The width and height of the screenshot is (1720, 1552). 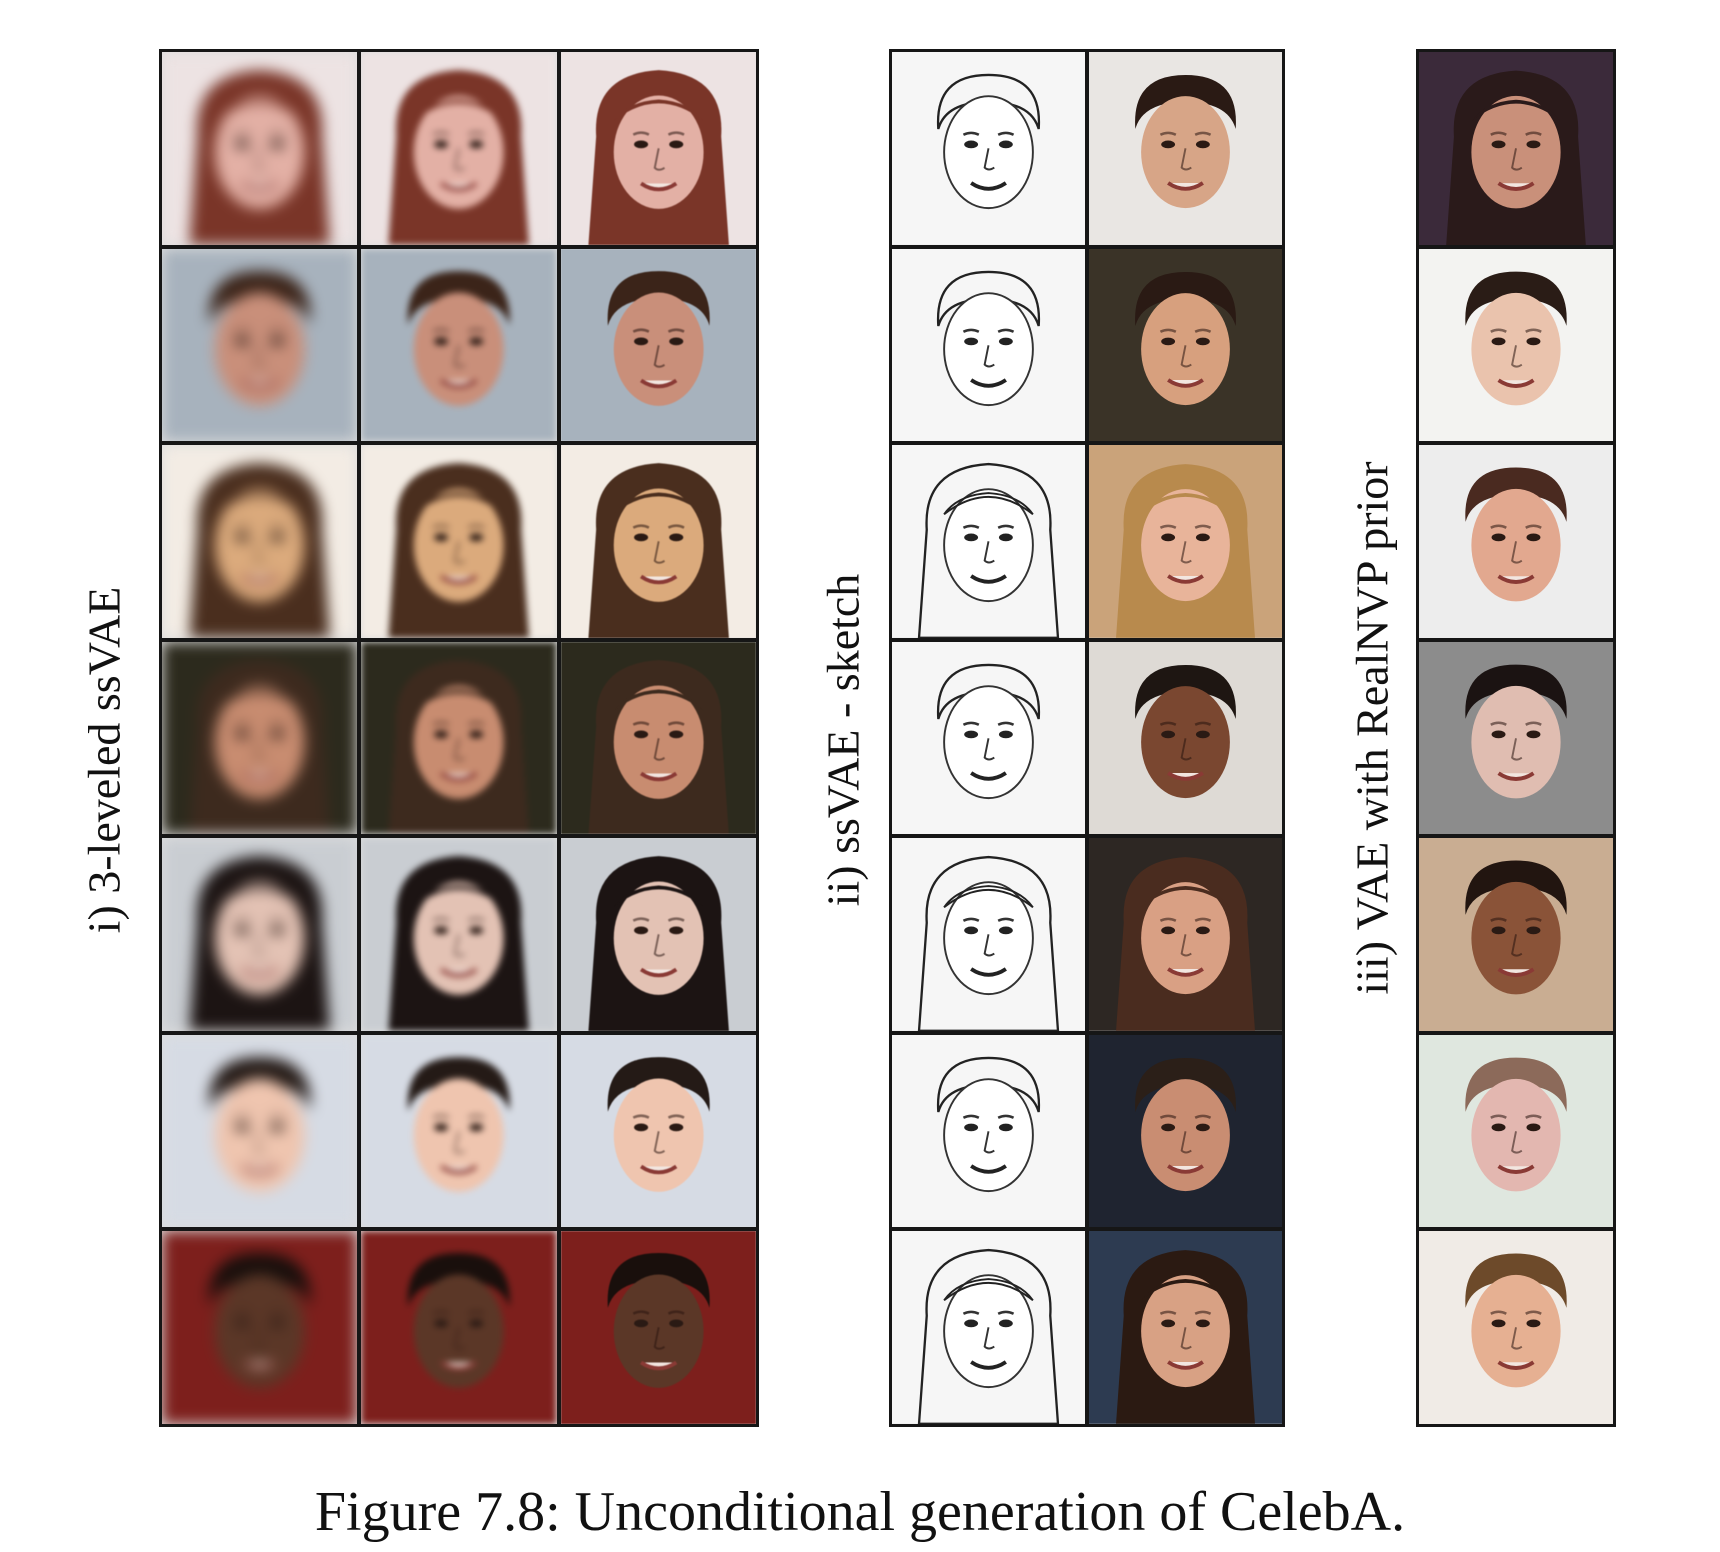 I want to click on panel-i-label: i) 3-leveled ssVAE, so click(x=104, y=760).